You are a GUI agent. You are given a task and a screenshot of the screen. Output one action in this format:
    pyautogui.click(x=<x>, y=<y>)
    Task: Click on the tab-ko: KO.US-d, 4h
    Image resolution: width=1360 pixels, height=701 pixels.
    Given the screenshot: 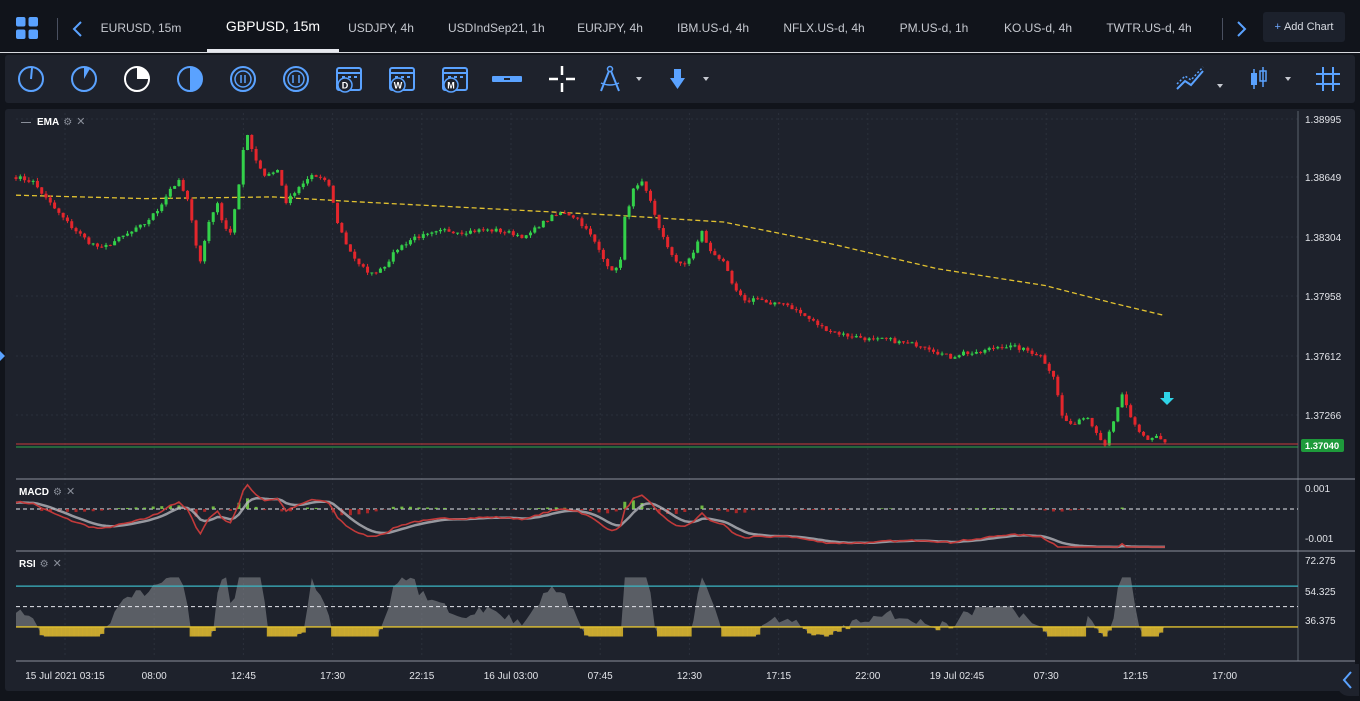 What is the action you would take?
    pyautogui.click(x=1038, y=26)
    